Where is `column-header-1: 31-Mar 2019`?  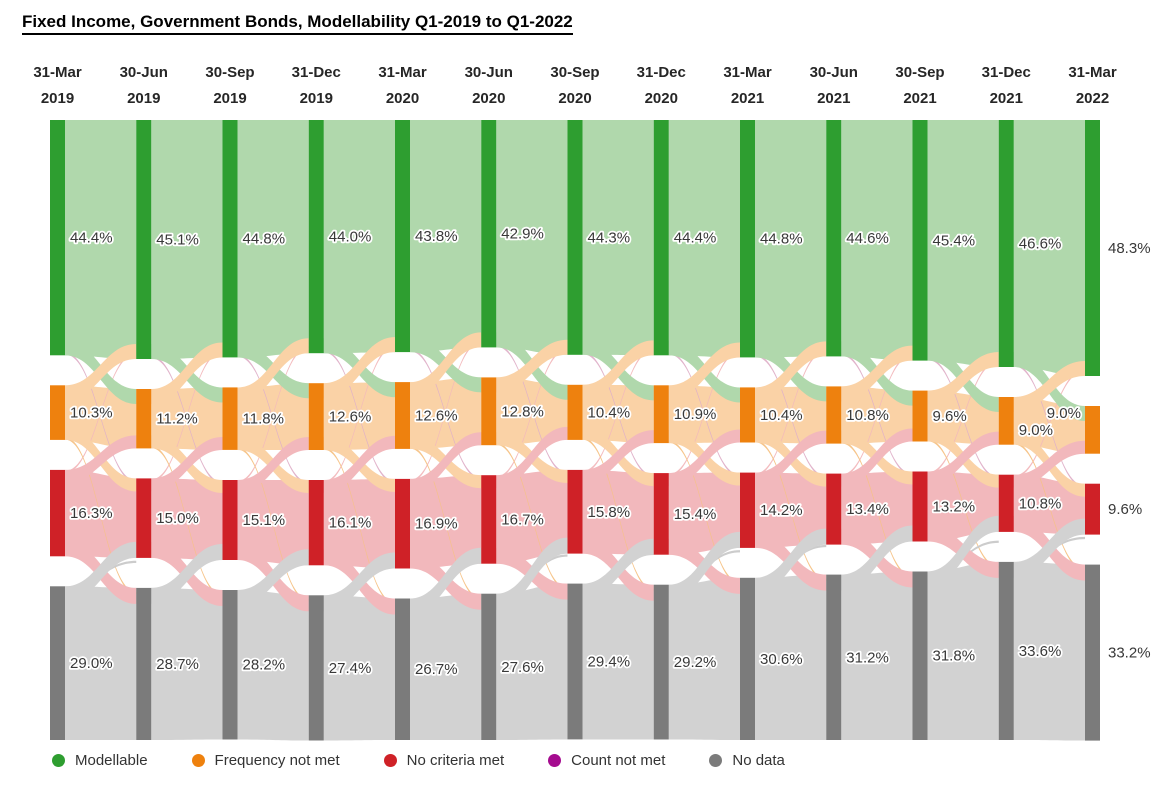
column-header-1: 31-Mar 2019 is located at coordinates (58, 86).